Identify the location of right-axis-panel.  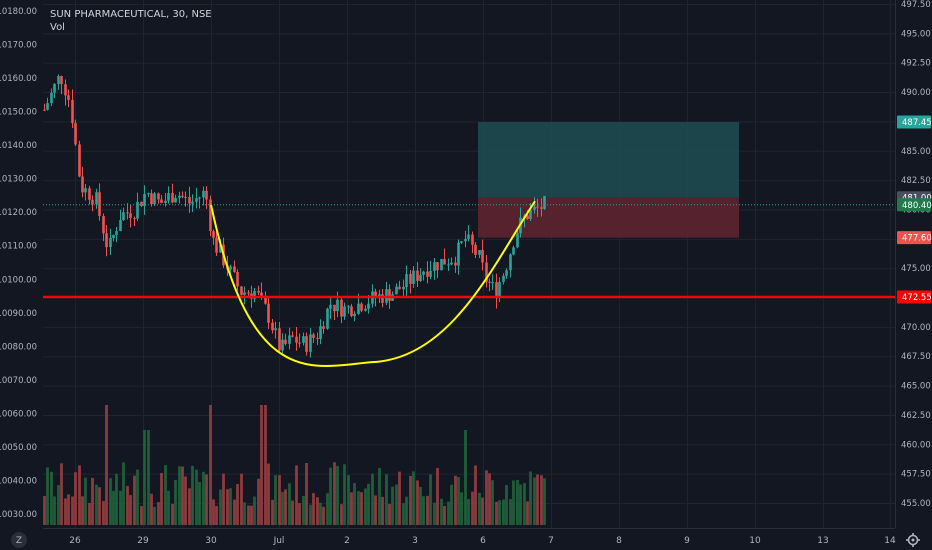
(913, 275).